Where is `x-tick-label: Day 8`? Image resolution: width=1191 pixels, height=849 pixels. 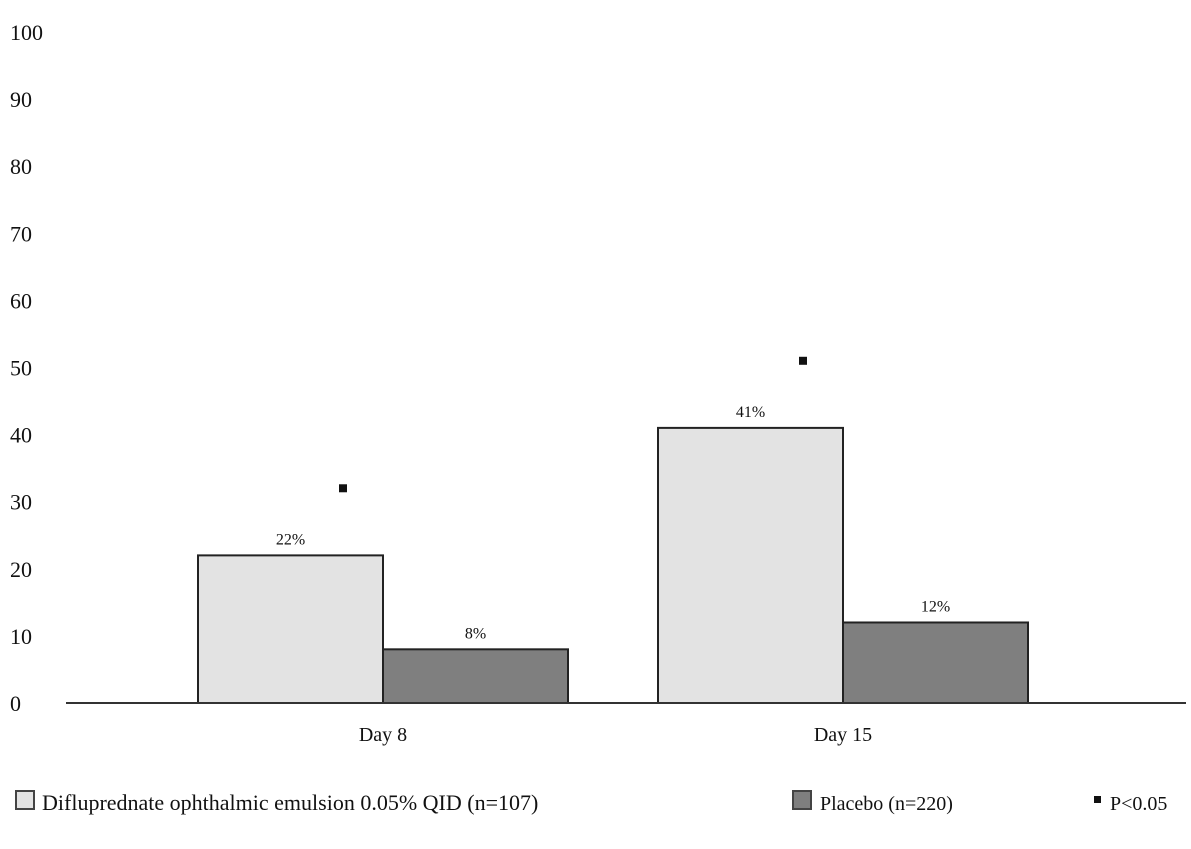
x-tick-label: Day 8 is located at coordinates (383, 735).